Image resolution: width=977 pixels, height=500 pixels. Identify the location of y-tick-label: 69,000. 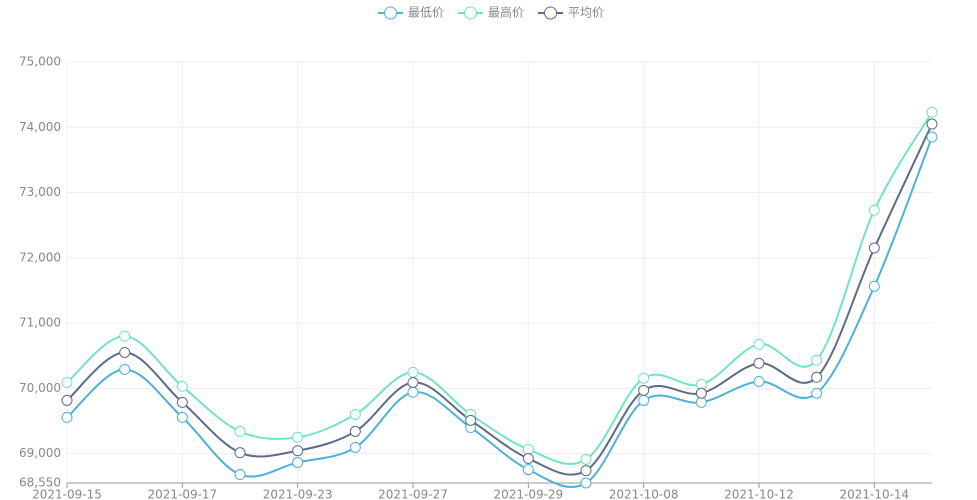
(40, 453).